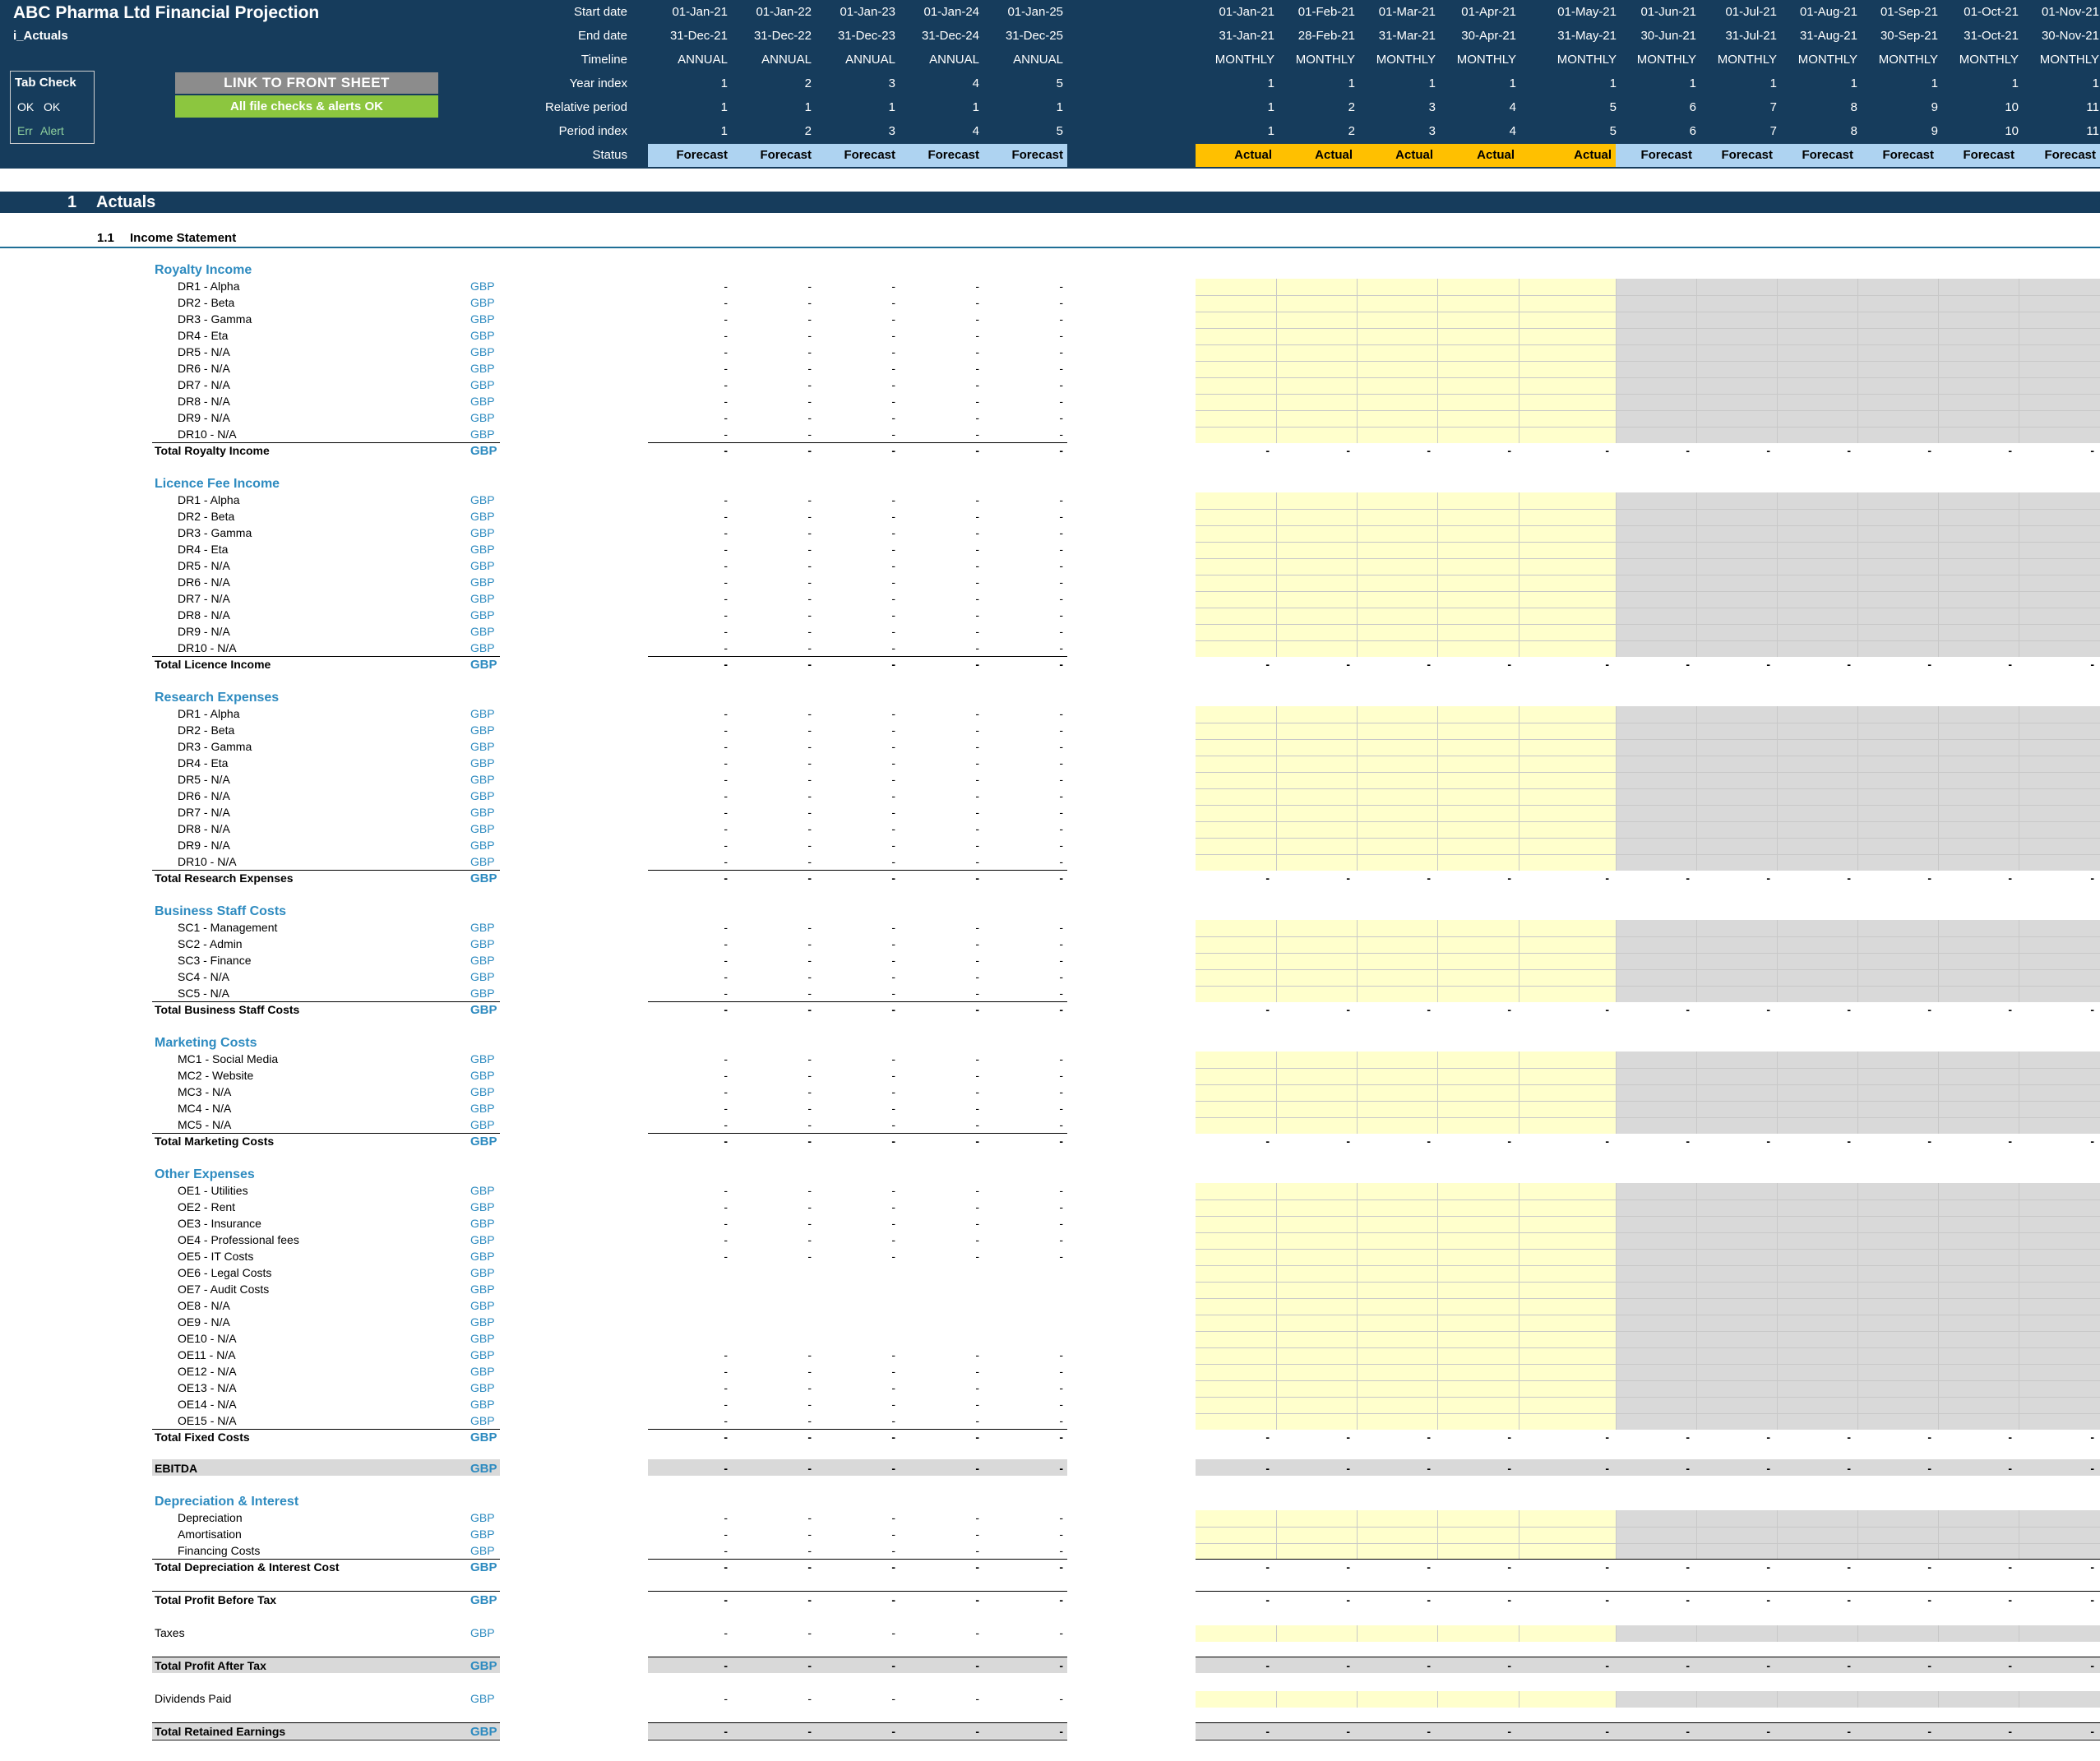 The width and height of the screenshot is (2100, 1761). Describe the element at coordinates (1025, 155) in the screenshot. I see `status-cell: Forecast` at that location.